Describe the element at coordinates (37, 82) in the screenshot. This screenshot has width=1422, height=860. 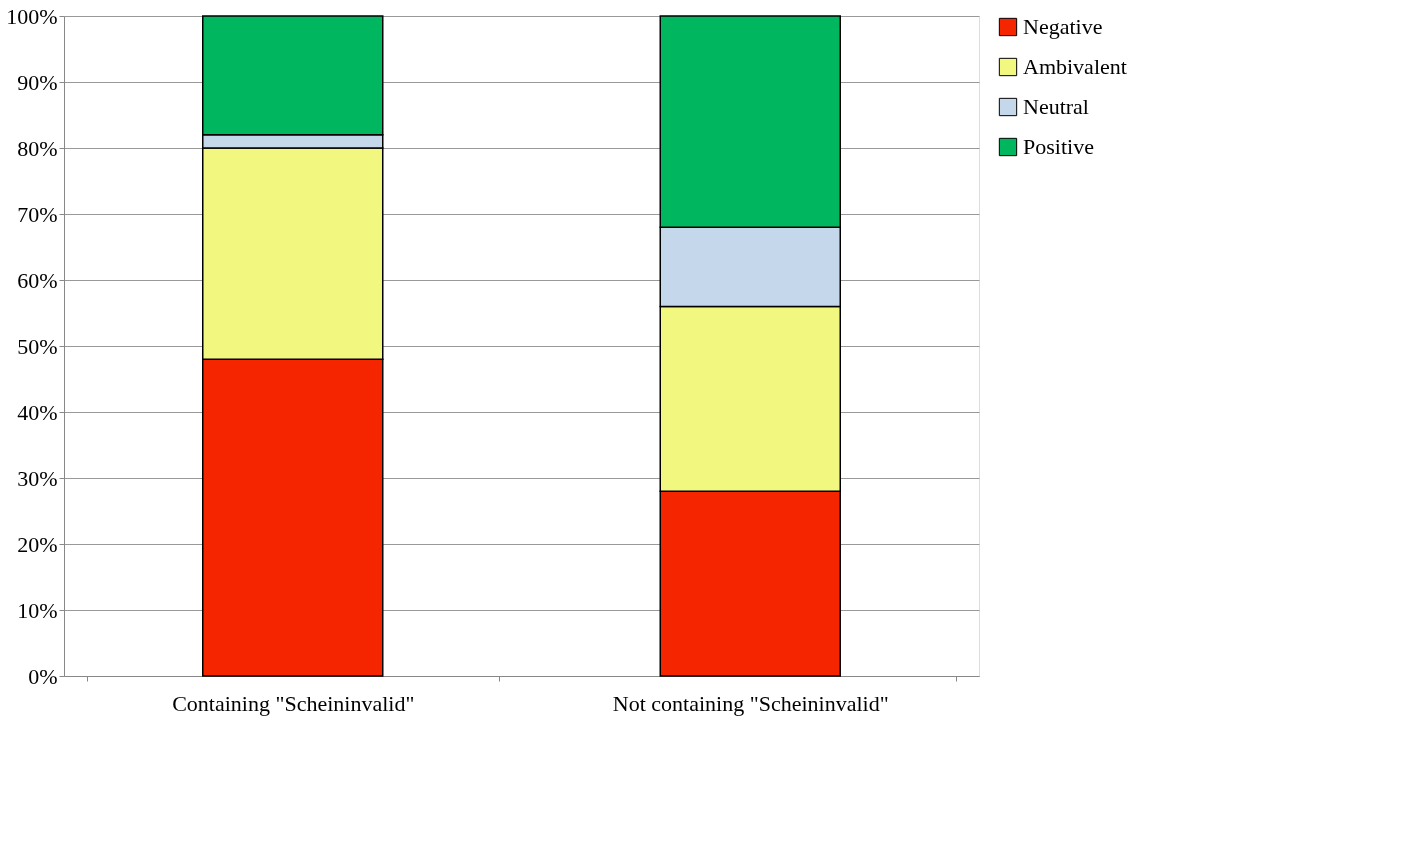
I see `y-tick-label: 90%` at that location.